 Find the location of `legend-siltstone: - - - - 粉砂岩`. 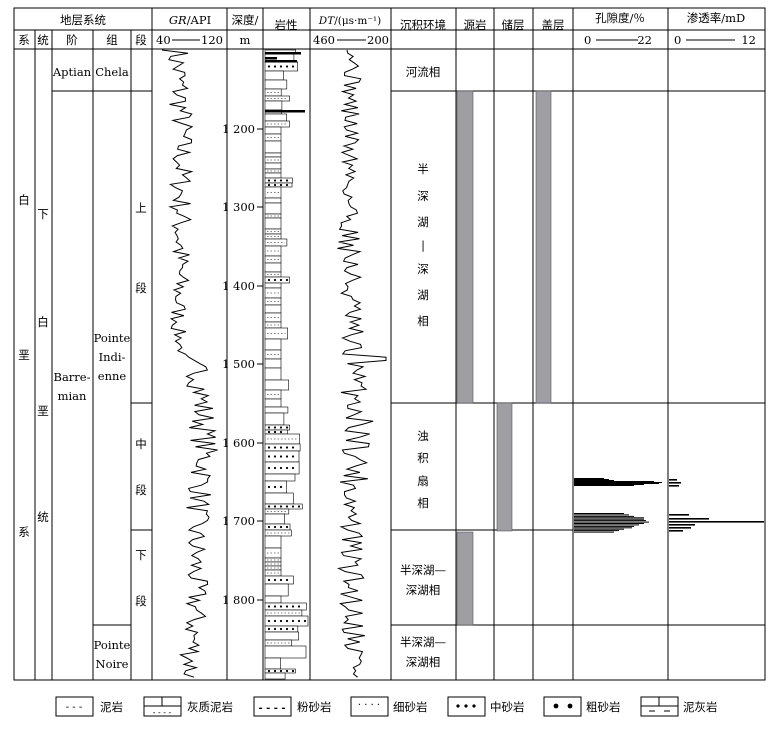

legend-siltstone: - - - - 粉砂岩 is located at coordinates (292, 706).